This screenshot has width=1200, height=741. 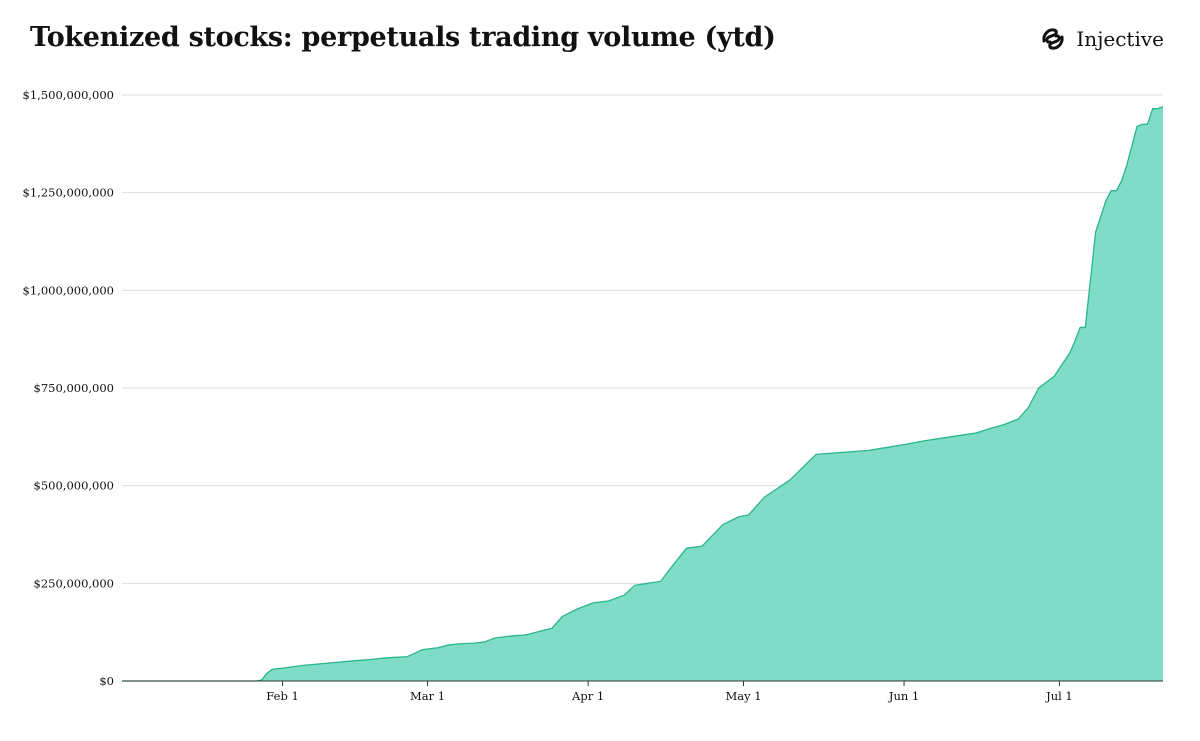 I want to click on y-tick-label: $1,250,000,000, so click(x=68, y=193).